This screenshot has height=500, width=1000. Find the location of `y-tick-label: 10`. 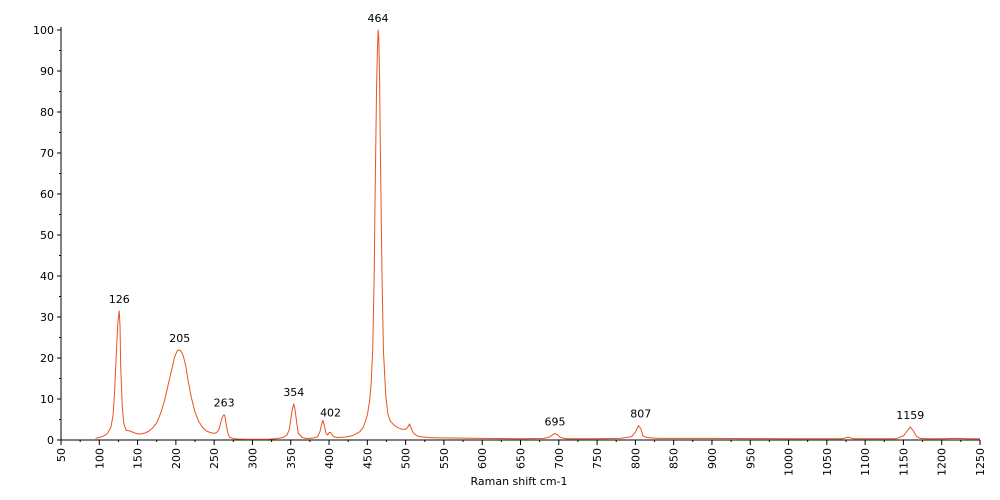

y-tick-label: 10 is located at coordinates (47, 399).